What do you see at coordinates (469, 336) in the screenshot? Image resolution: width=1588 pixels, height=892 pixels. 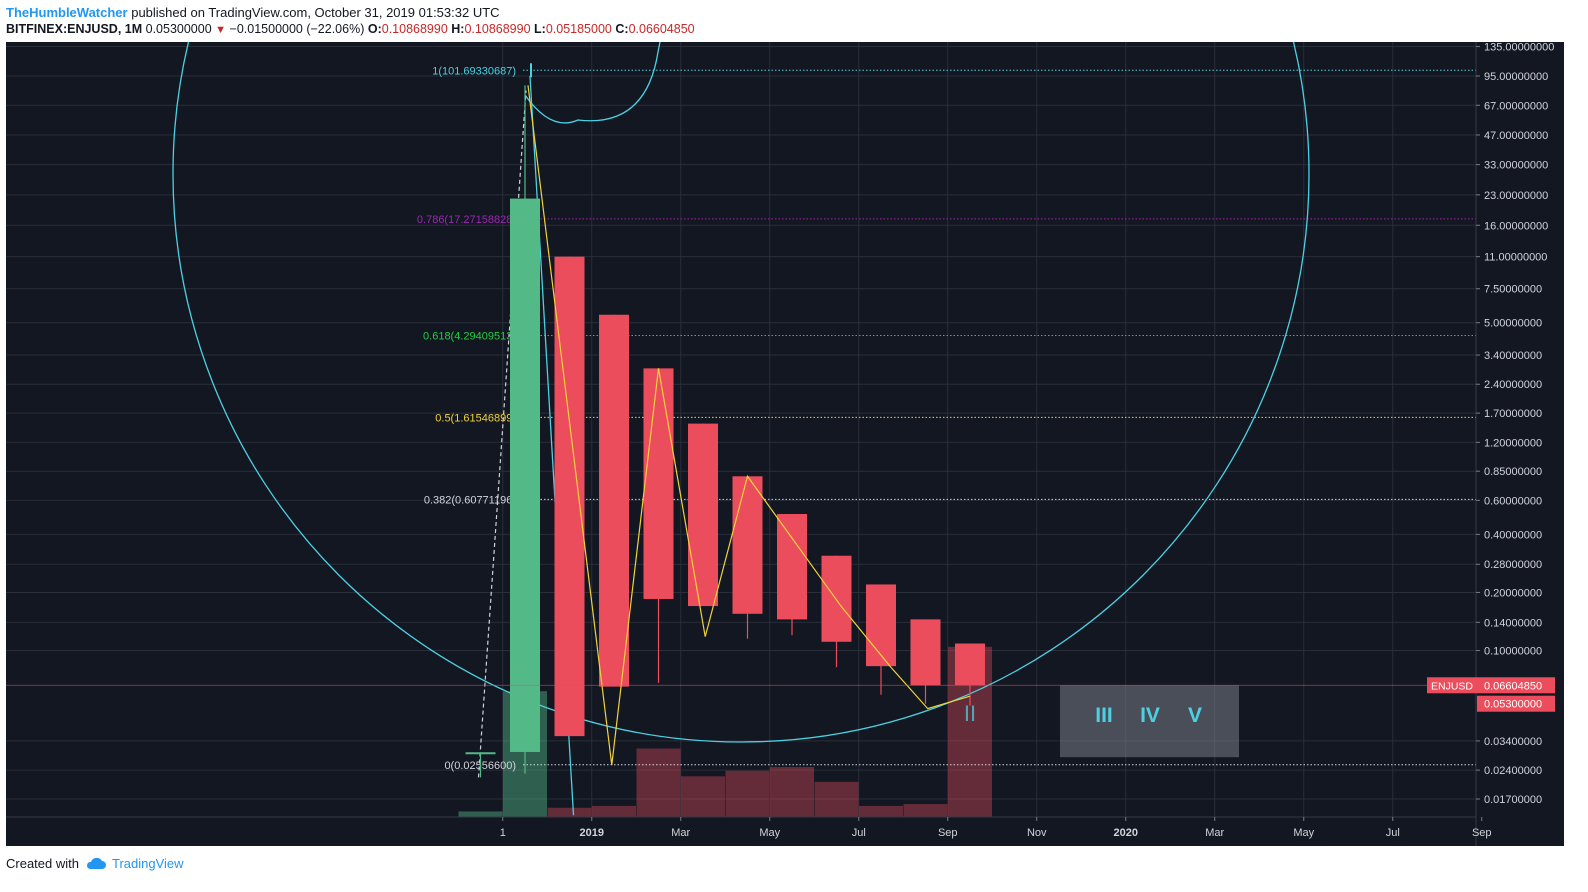 I see `fib-level-label: 0.618(4.29409513)` at bounding box center [469, 336].